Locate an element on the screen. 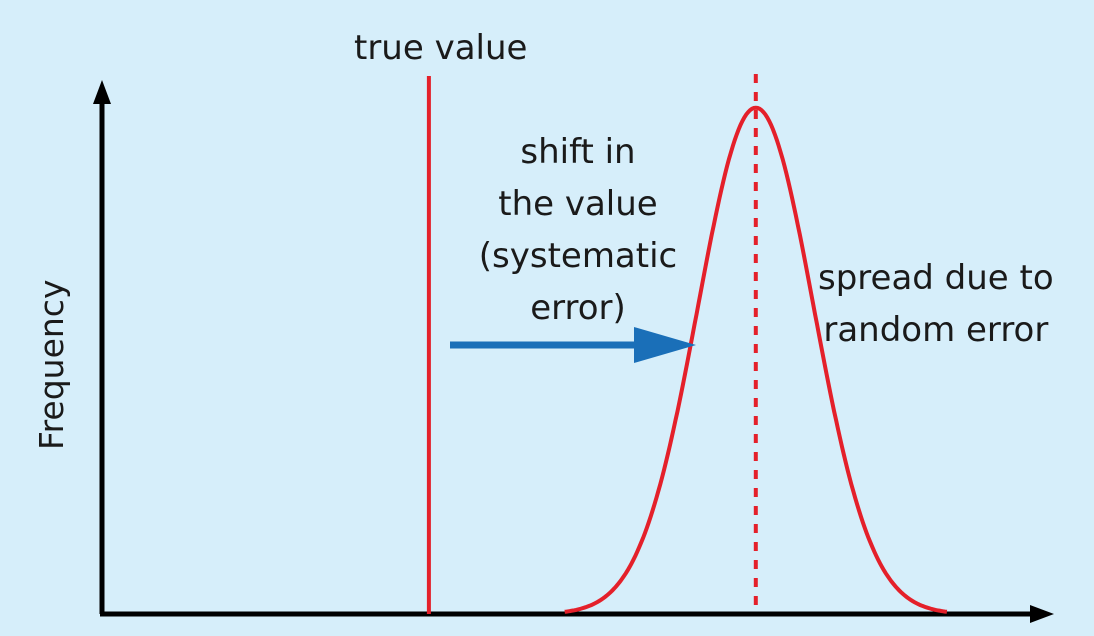  spread-label-line: spread due to is located at coordinates (936, 278).